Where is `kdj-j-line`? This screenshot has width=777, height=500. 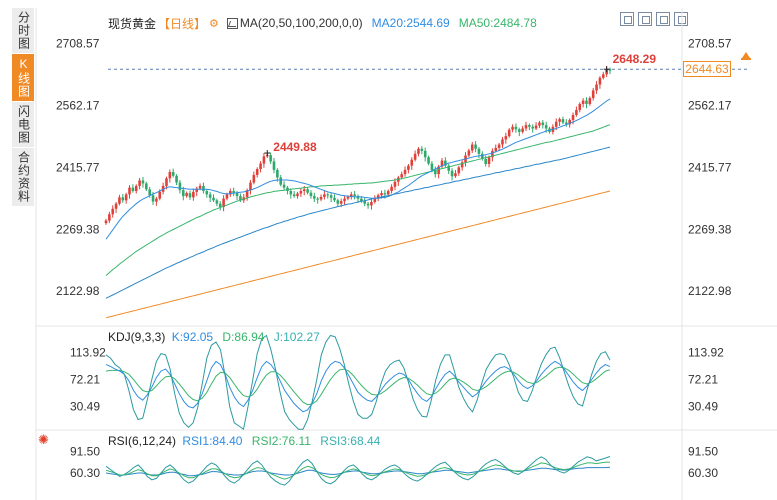
kdj-j-line is located at coordinates (358, 382).